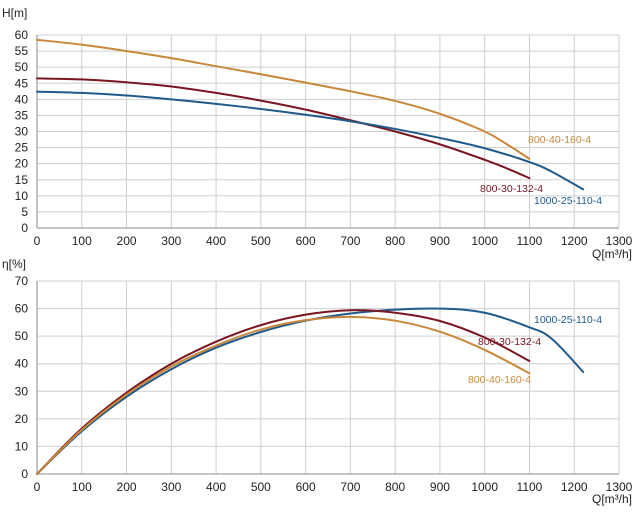  What do you see at coordinates (14, 264) in the screenshot?
I see `y-axis-title: η[%]` at bounding box center [14, 264].